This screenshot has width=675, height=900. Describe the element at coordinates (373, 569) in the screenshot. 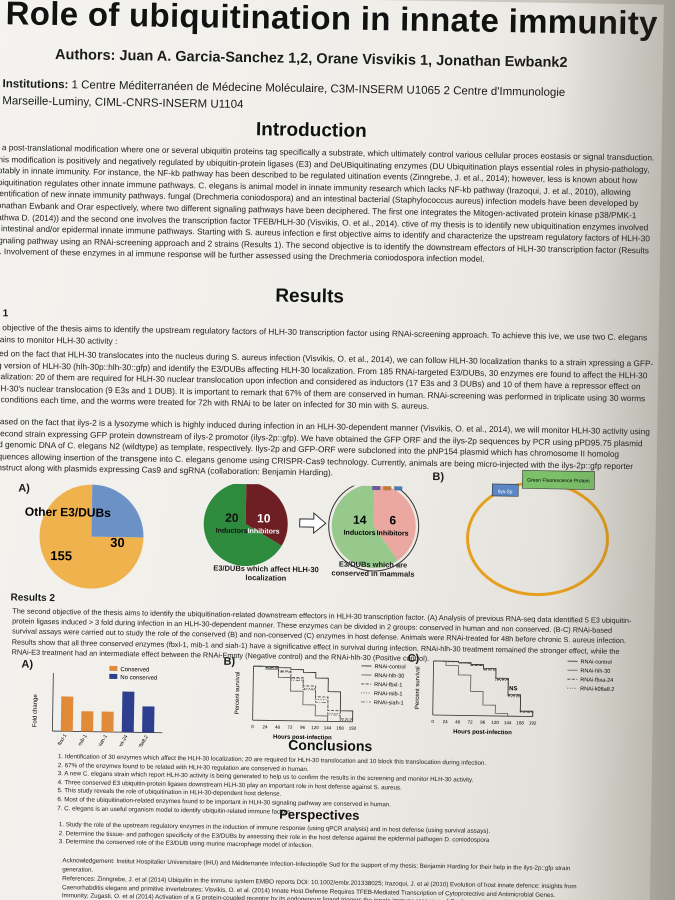

I see `pie3-caption: E3/DUBs which are conserved in mammals` at that location.